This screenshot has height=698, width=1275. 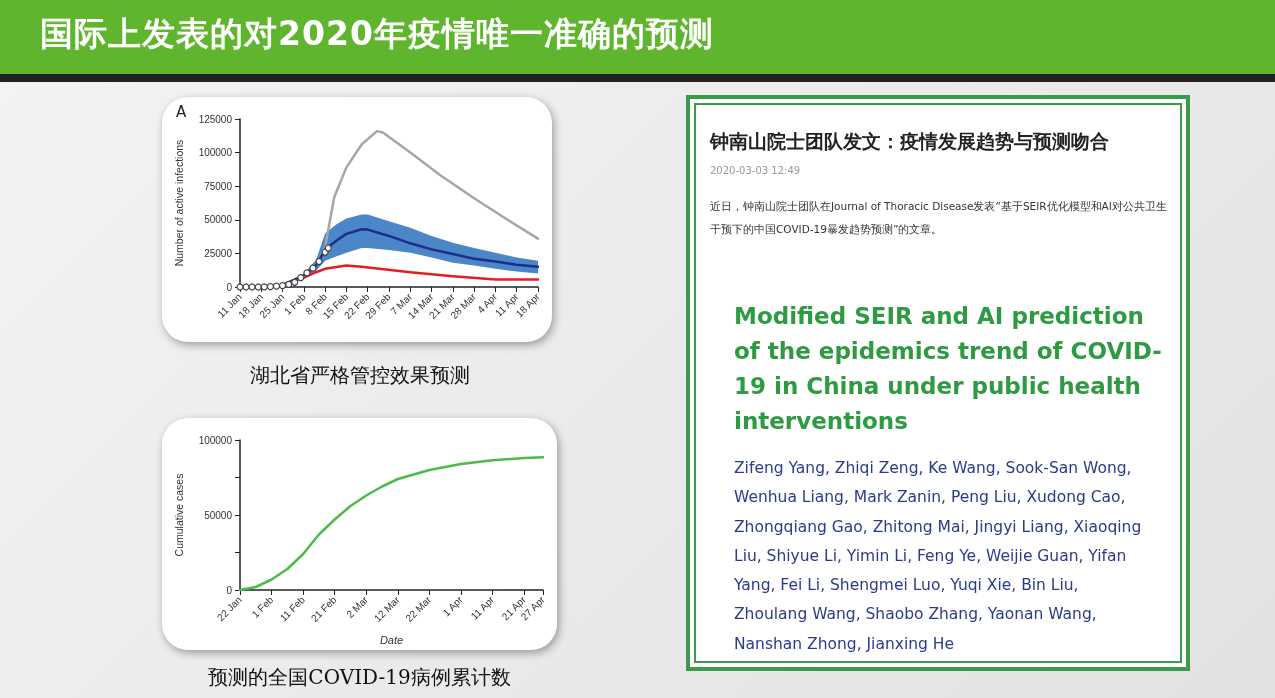 I want to click on text: 近日，钟南山院士团队在Journal of Thoracic Disease发表“基于SEIR优化模型和AI对公共卫生干预下的中国COVID-19暴发趋势预测”的文章。, so click(x=939, y=218).